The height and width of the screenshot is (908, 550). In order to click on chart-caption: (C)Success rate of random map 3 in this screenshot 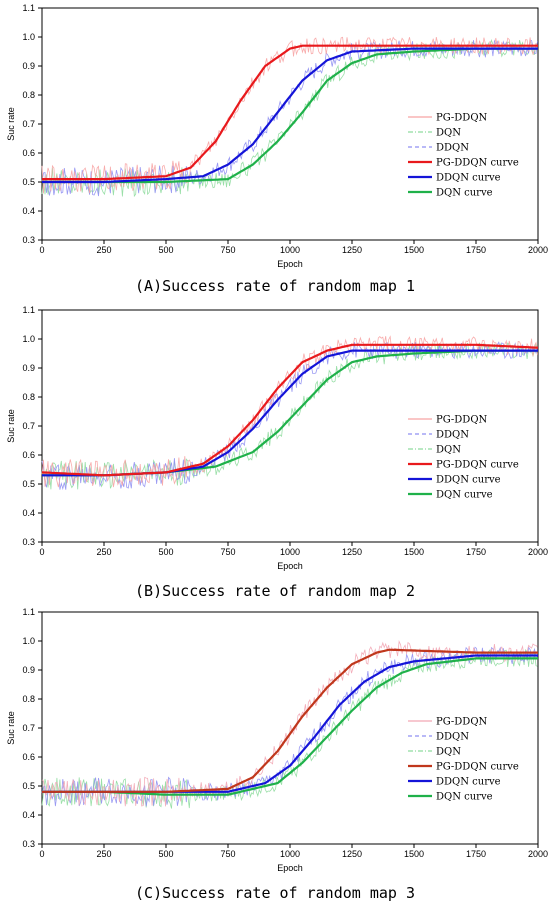, I will do `click(275, 893)`.